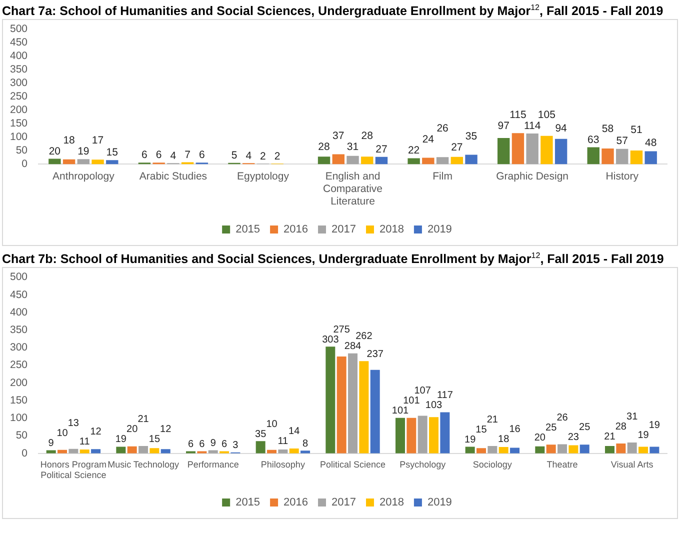 The height and width of the screenshot is (547, 680). I want to click on data-label: 105, so click(547, 114).